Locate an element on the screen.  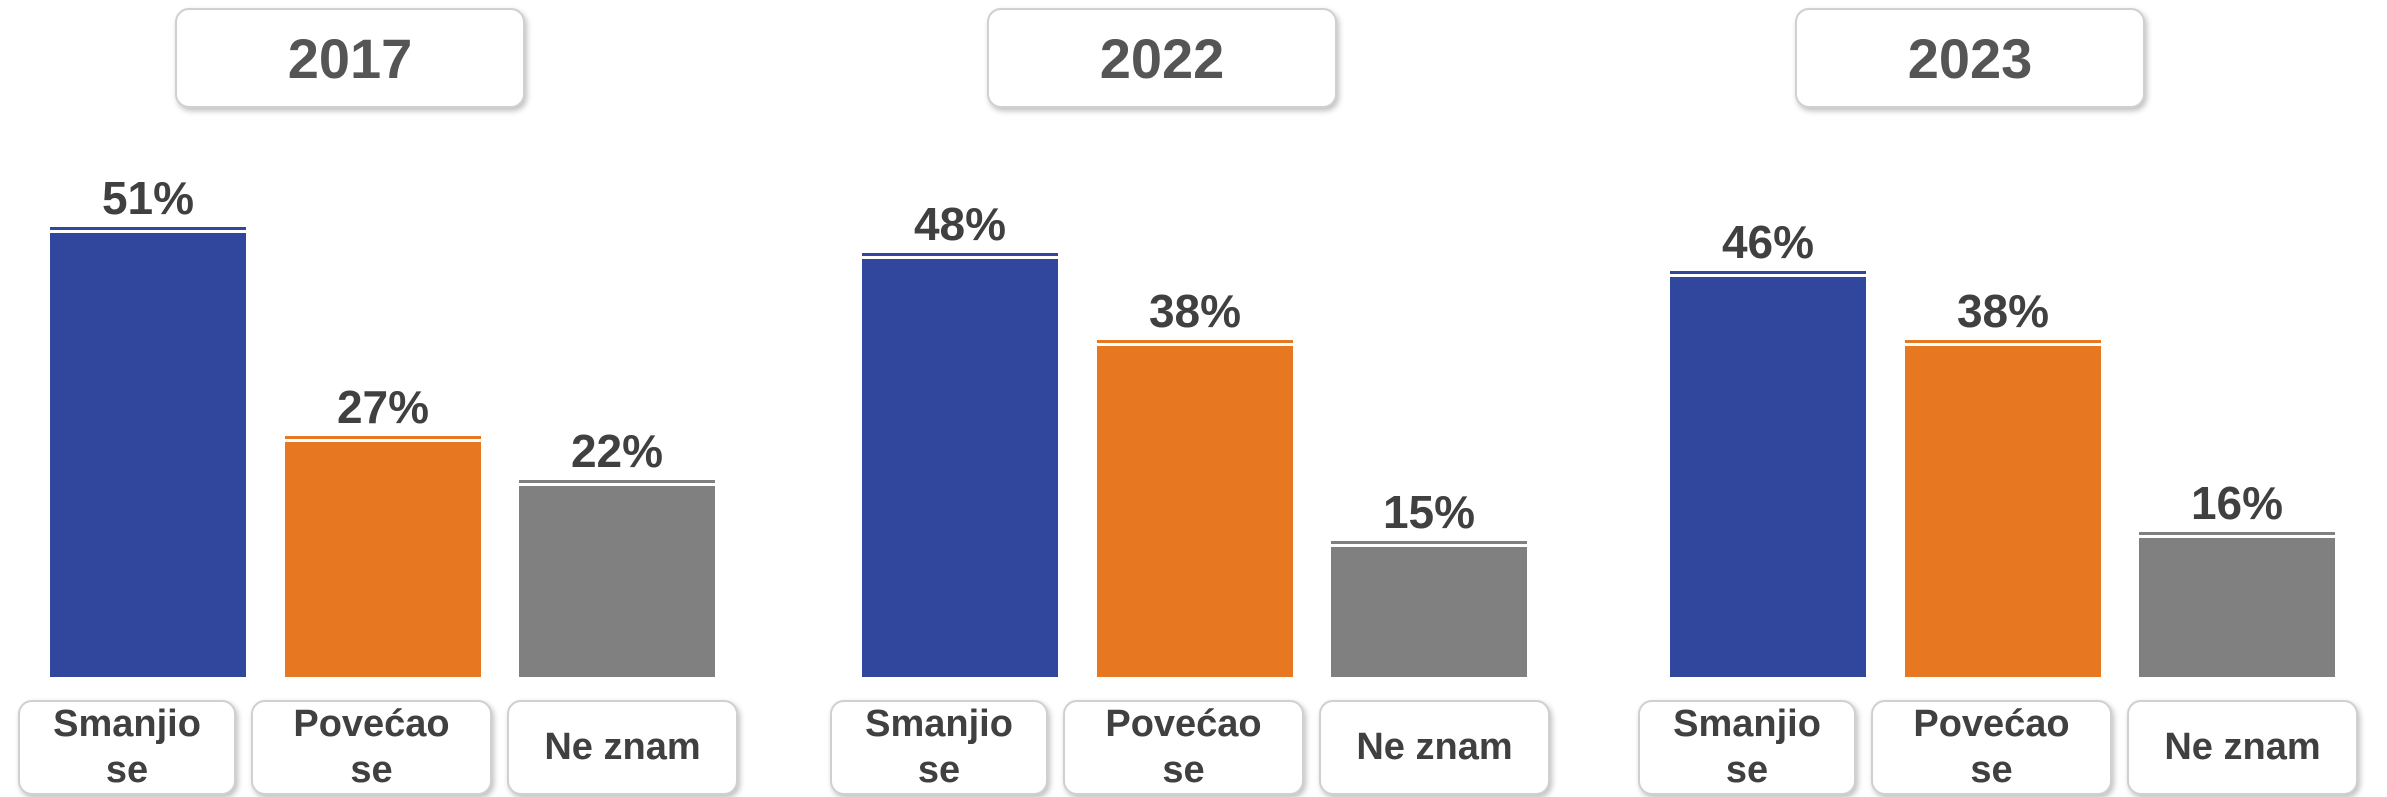
value-label: 22% is located at coordinates (617, 450).